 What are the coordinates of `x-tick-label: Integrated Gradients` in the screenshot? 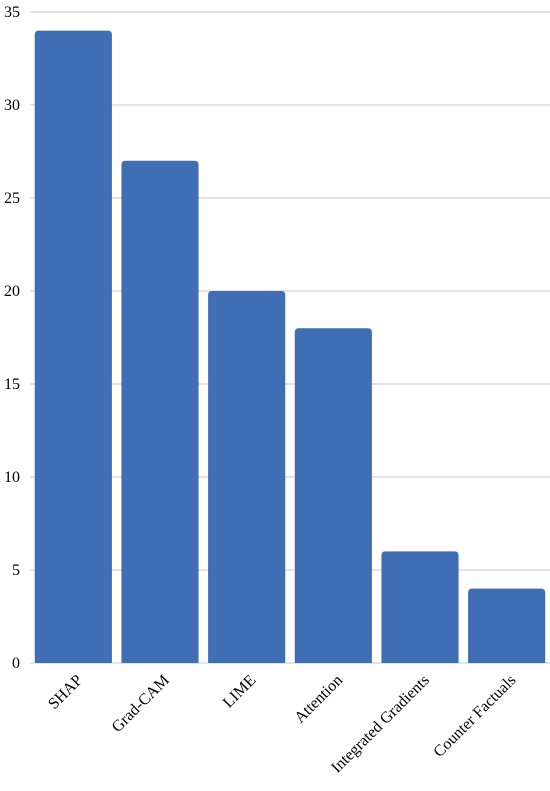 It's located at (380, 724).